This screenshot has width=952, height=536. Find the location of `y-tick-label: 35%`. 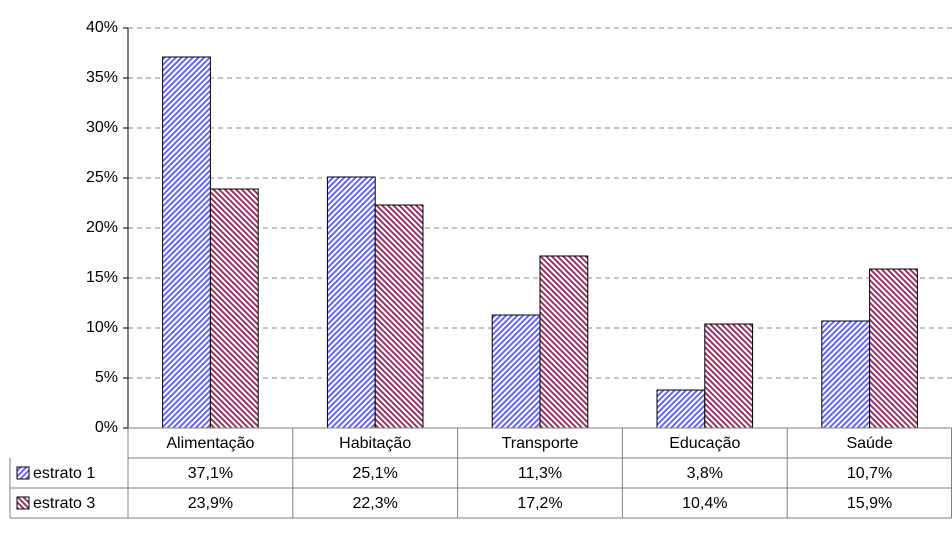

y-tick-label: 35% is located at coordinates (102, 77).